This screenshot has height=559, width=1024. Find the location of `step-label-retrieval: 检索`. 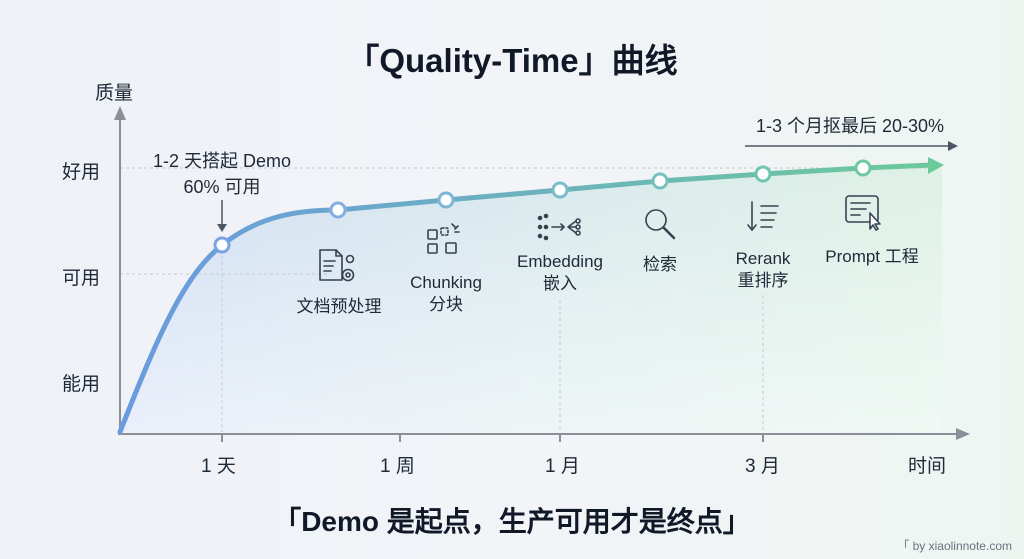

step-label-retrieval: 检索 is located at coordinates (660, 264).